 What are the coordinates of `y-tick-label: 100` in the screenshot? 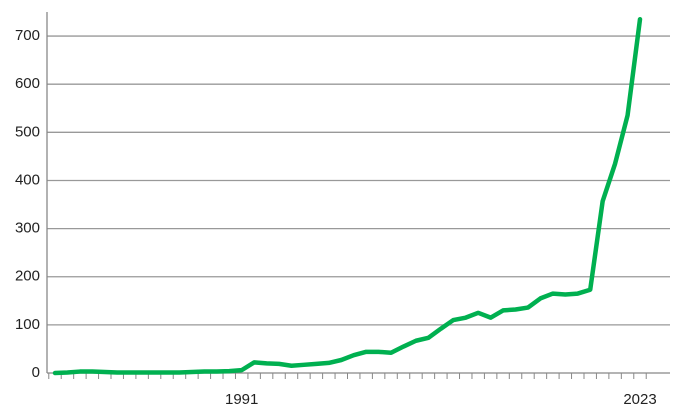 It's located at (27, 324).